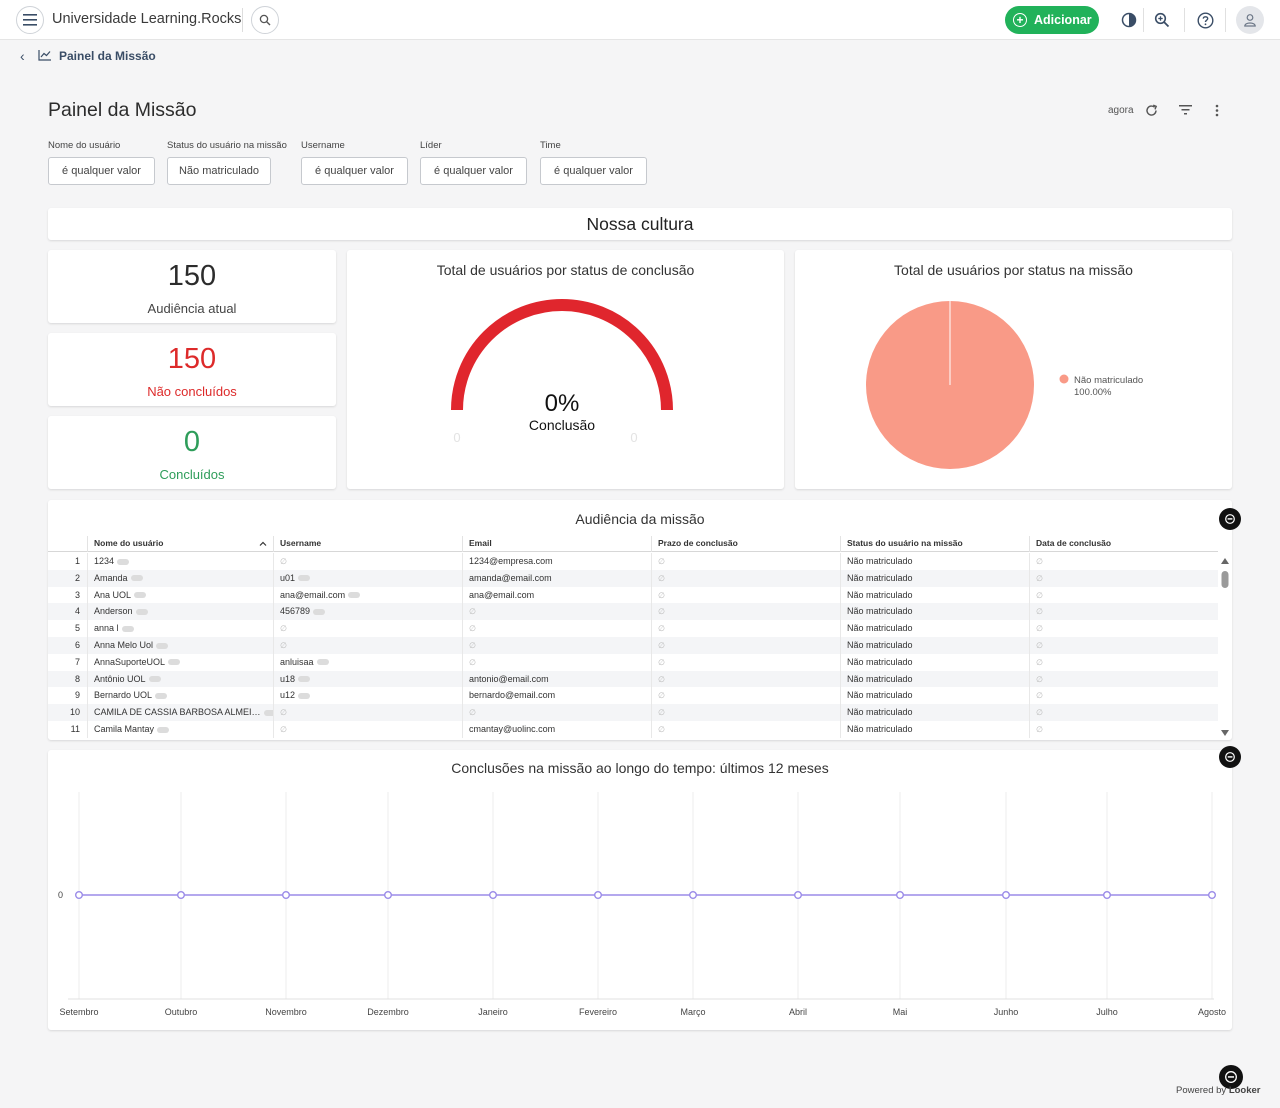 The width and height of the screenshot is (1280, 1108). What do you see at coordinates (633, 645) in the screenshot?
I see `table-row: 6 Anna Melo Uol ∅ ∅ ∅ Não matriculado ∅` at bounding box center [633, 645].